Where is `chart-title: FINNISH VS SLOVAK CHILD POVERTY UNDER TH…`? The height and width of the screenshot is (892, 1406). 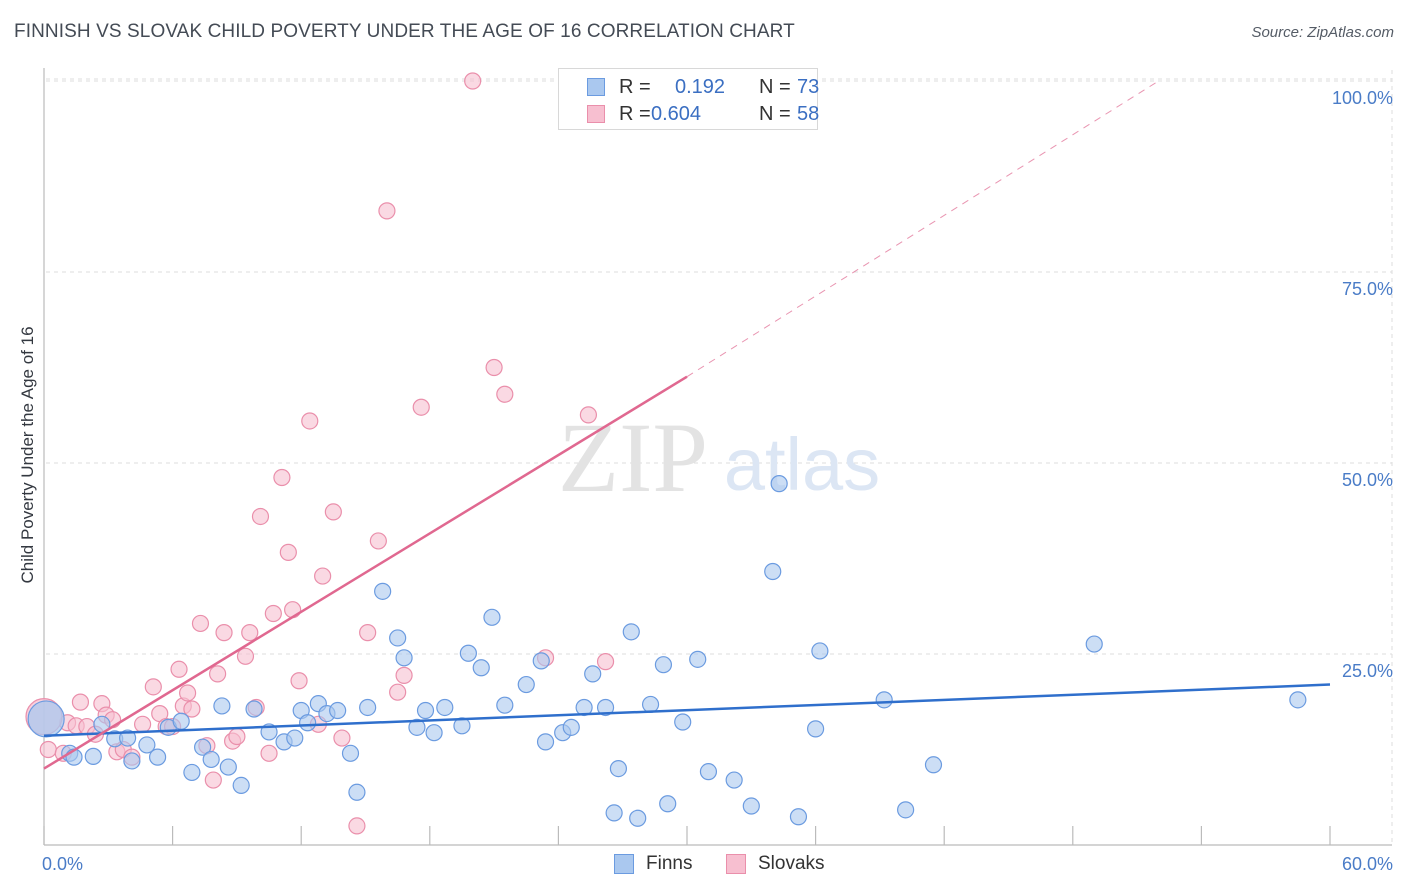
chart-title: FINNISH VS SLOVAK CHILD POVERTY UNDER TH… is located at coordinates (404, 31).